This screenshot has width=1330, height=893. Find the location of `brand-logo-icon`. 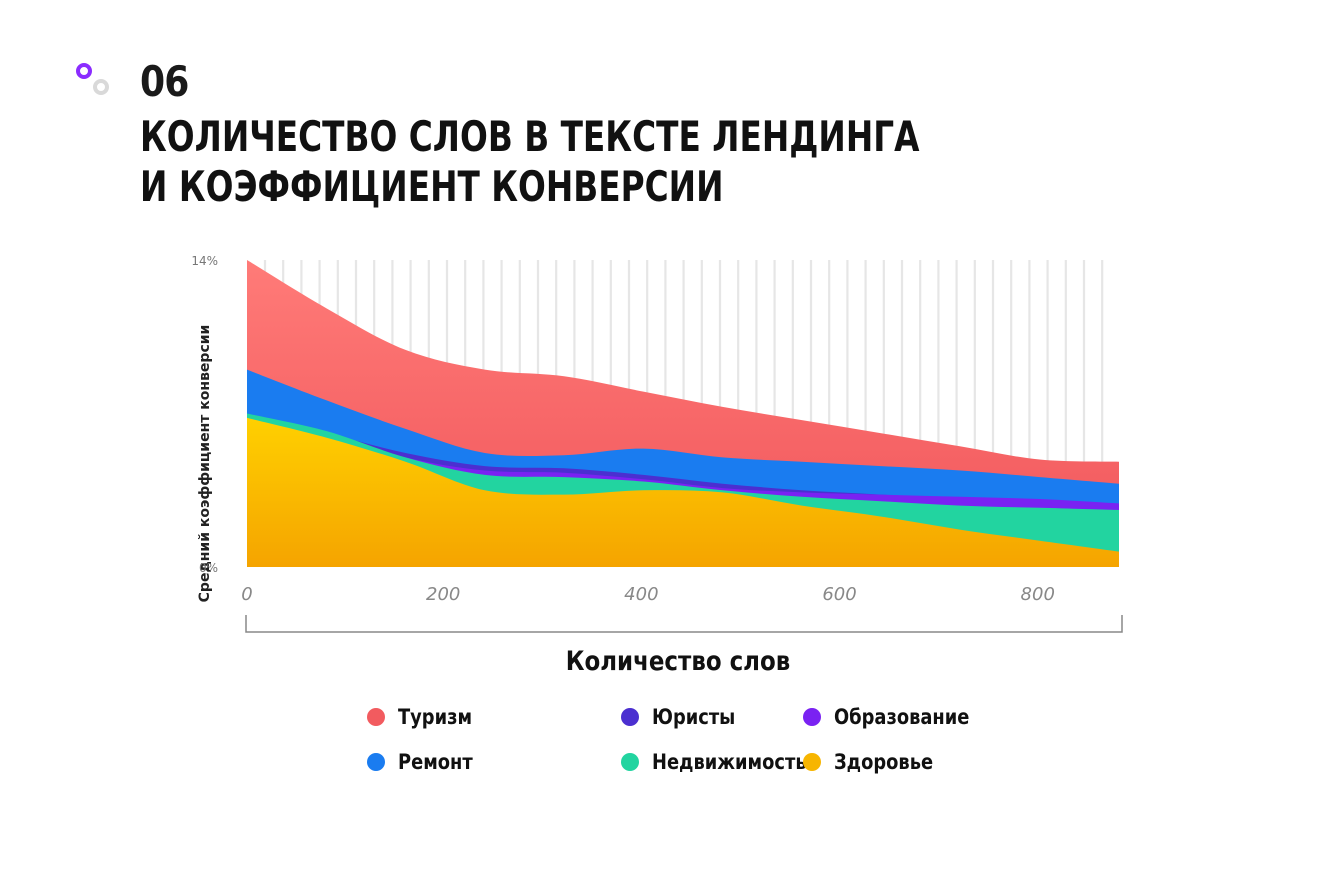

brand-logo-icon is located at coordinates (92, 79).